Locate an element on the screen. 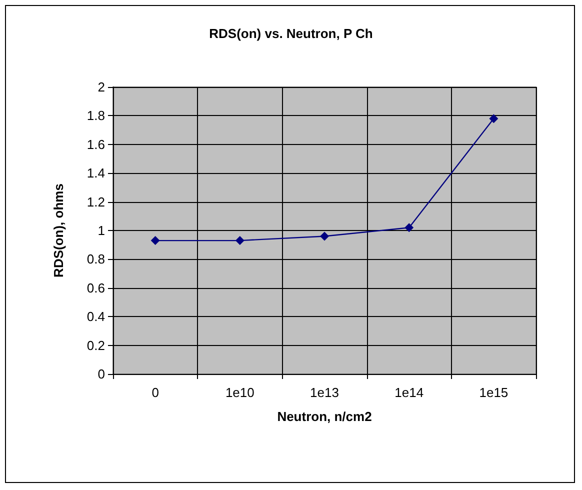 This screenshot has width=582, height=490. x-tick-label: 0 is located at coordinates (155, 392).